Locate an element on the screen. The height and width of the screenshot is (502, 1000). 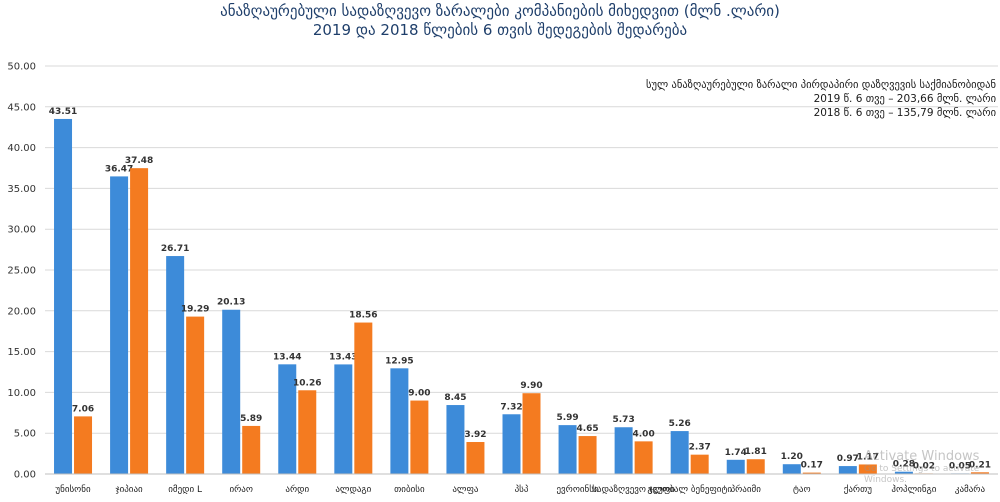
value-label: 1.81 is located at coordinates (756, 452).